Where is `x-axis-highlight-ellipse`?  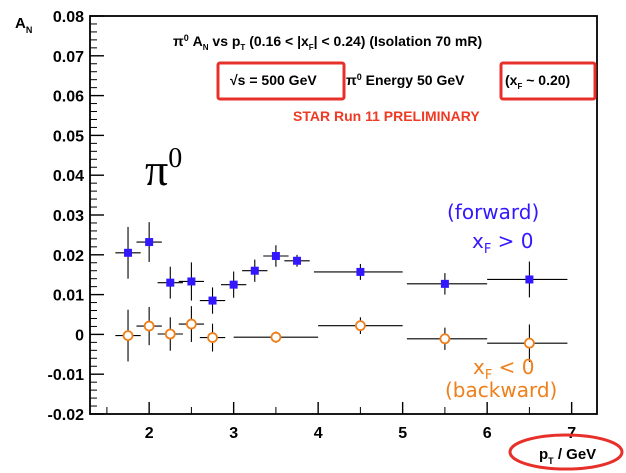
x-axis-highlight-ellipse is located at coordinates (566, 452).